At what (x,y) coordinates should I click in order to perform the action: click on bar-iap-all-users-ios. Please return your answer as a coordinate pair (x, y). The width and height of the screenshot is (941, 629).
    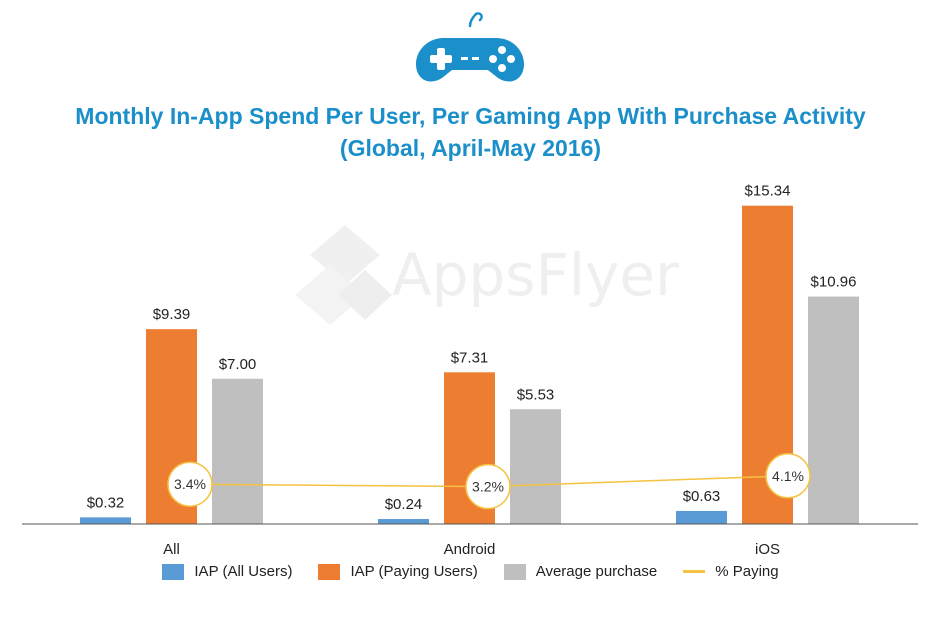
    Looking at the image, I should click on (701, 517).